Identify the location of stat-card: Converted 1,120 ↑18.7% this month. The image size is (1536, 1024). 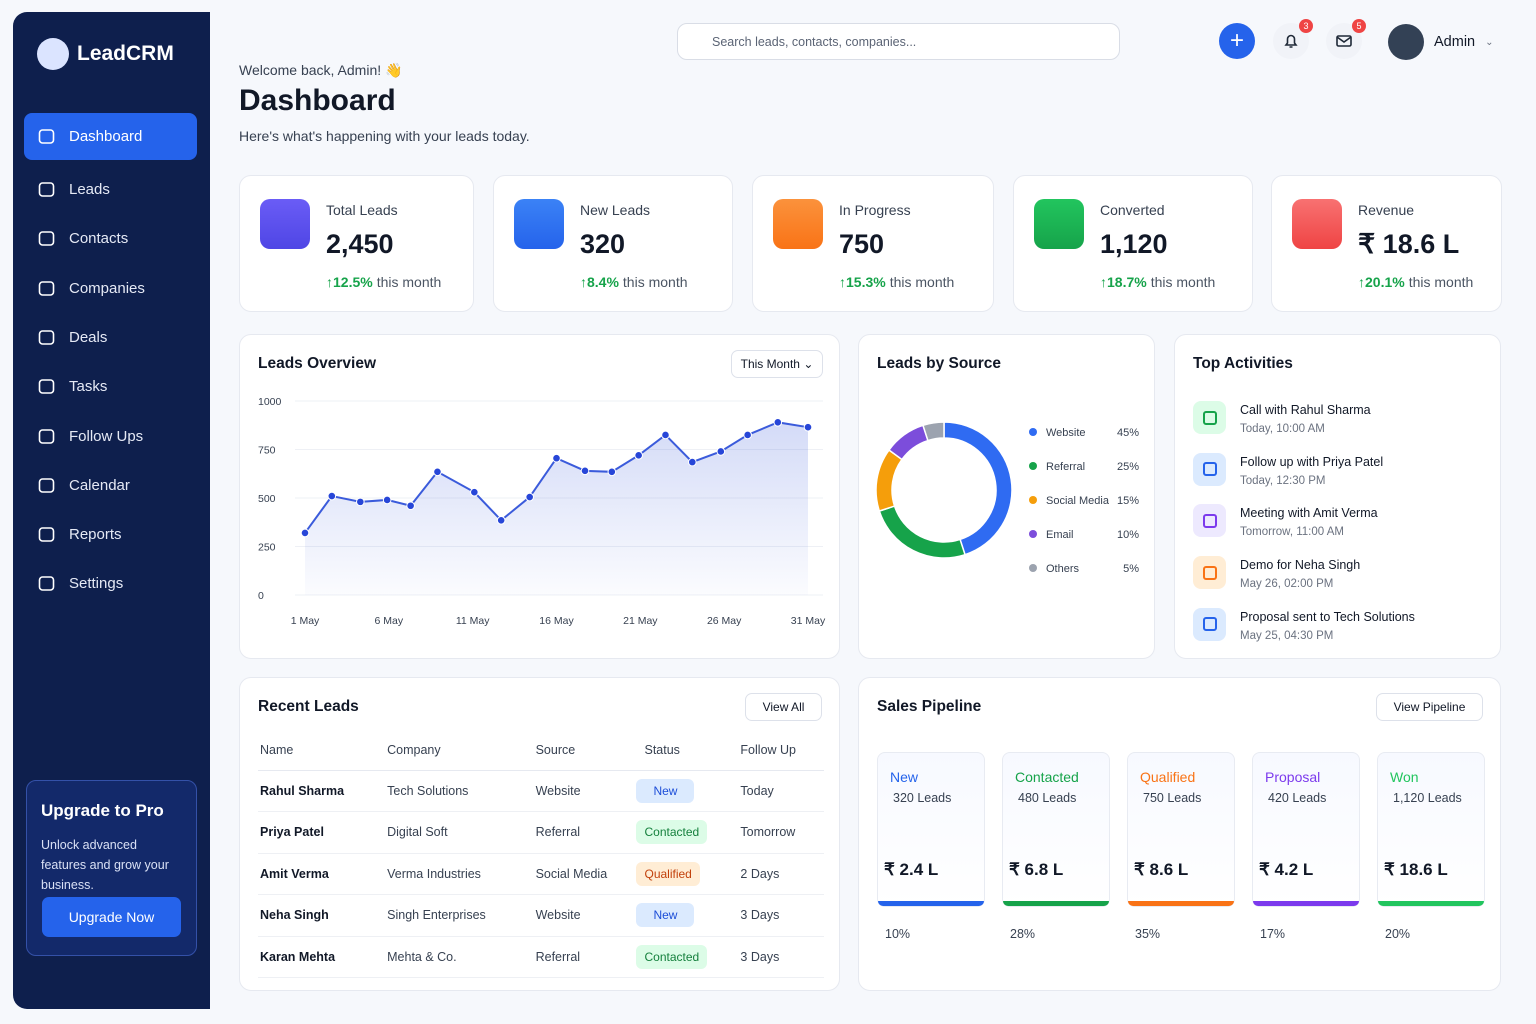
(1133, 243).